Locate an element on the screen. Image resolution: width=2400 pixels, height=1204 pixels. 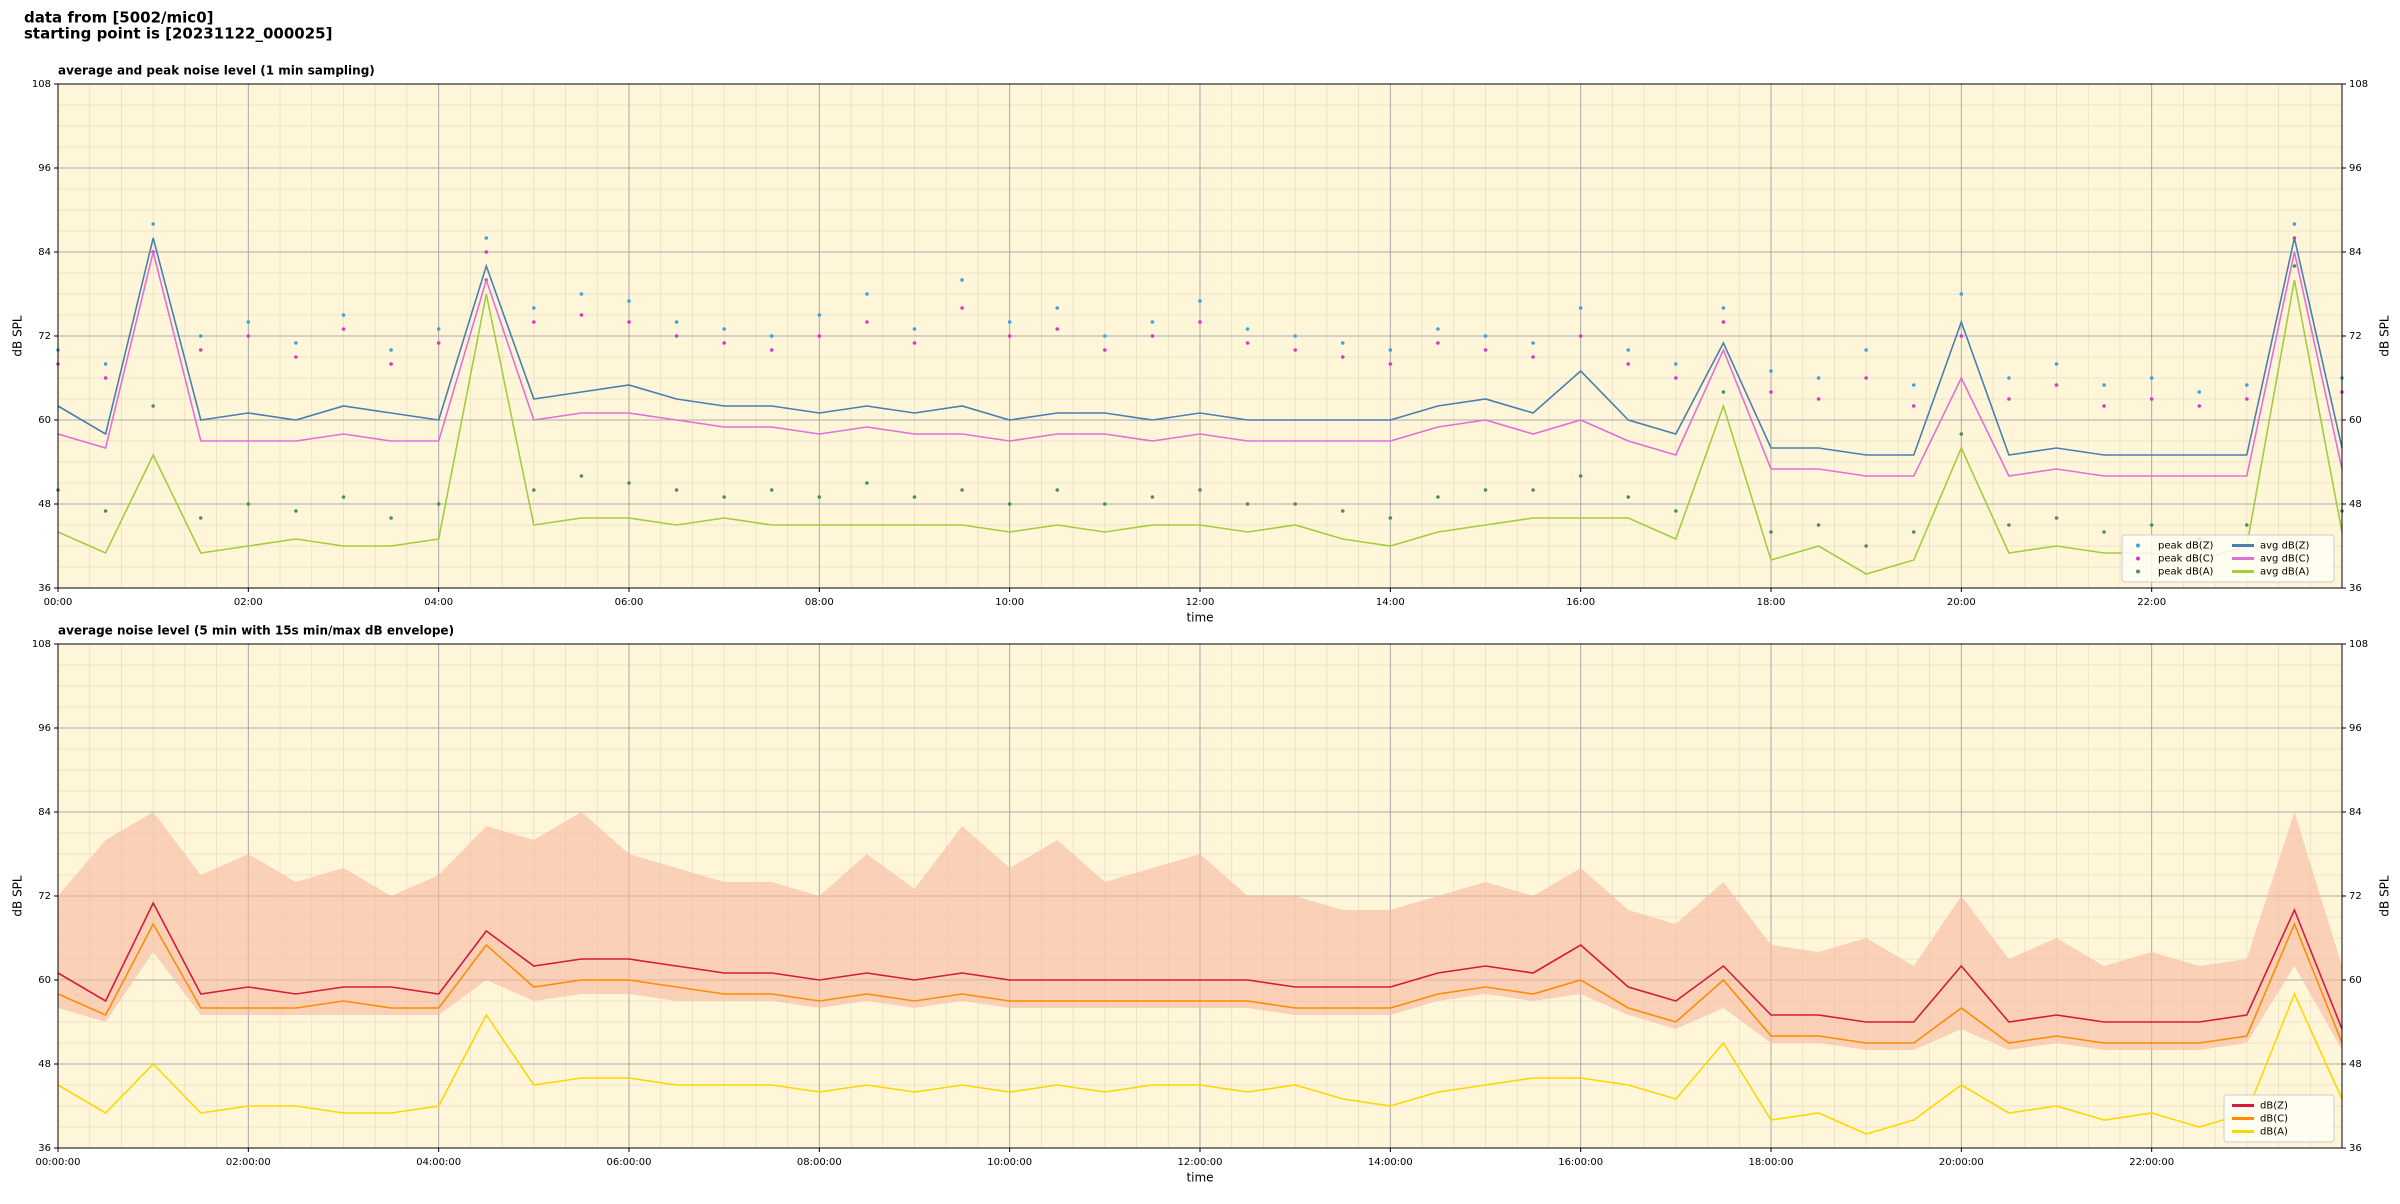
x-tick-label: 06:00 is located at coordinates (629, 602).